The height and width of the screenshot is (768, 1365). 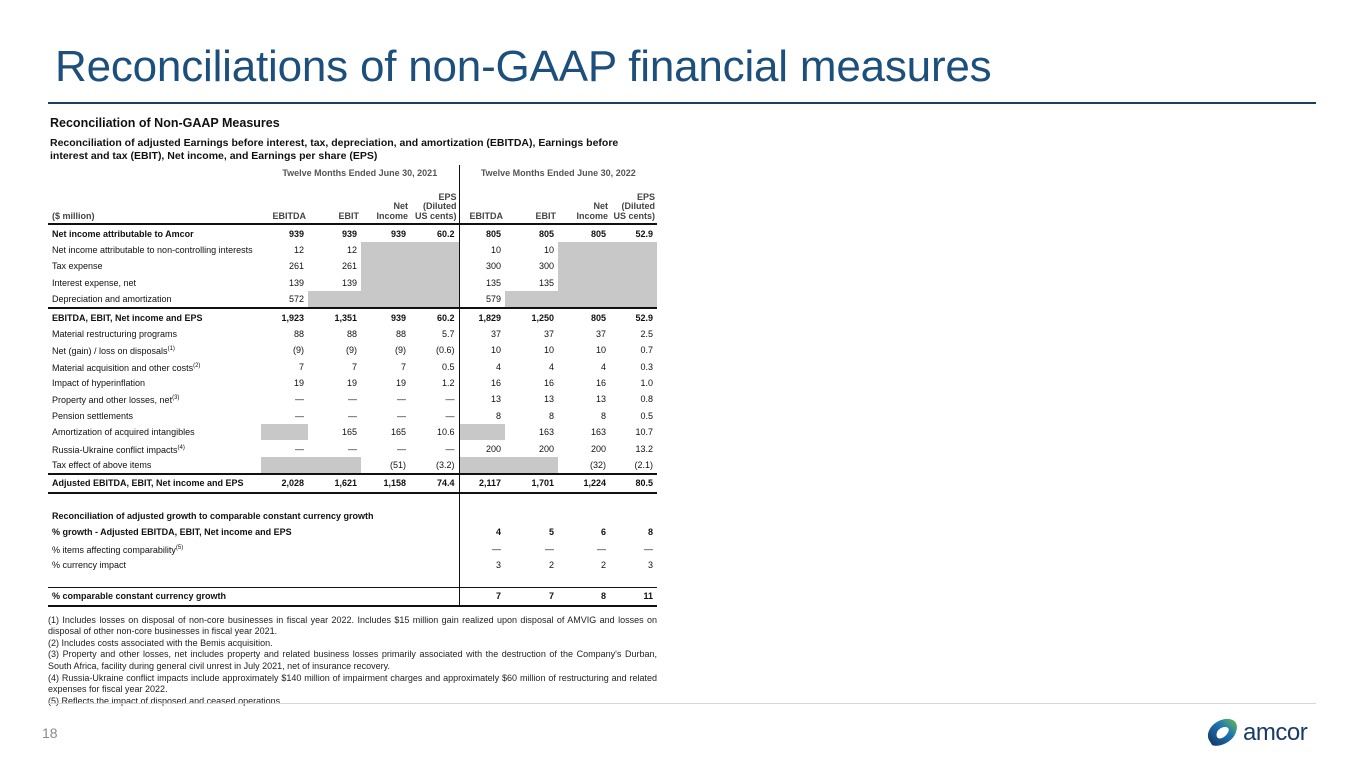 What do you see at coordinates (284, 316) in the screenshot?
I see `value-cell: 1,923` at bounding box center [284, 316].